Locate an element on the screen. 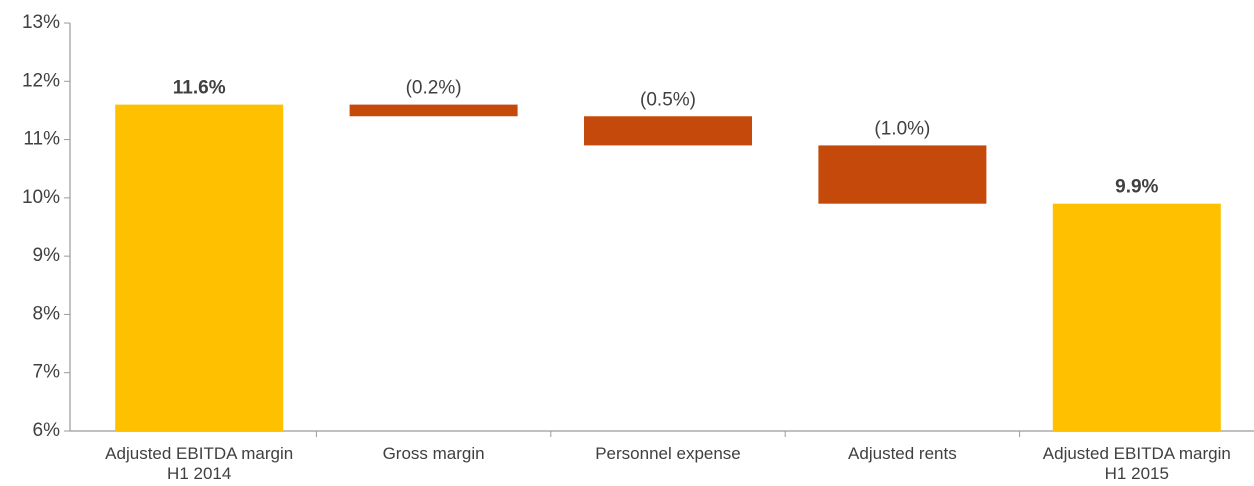 Image resolution: width=1254 pixels, height=486 pixels. x-tick-label-line: H1 2014 is located at coordinates (199, 473).